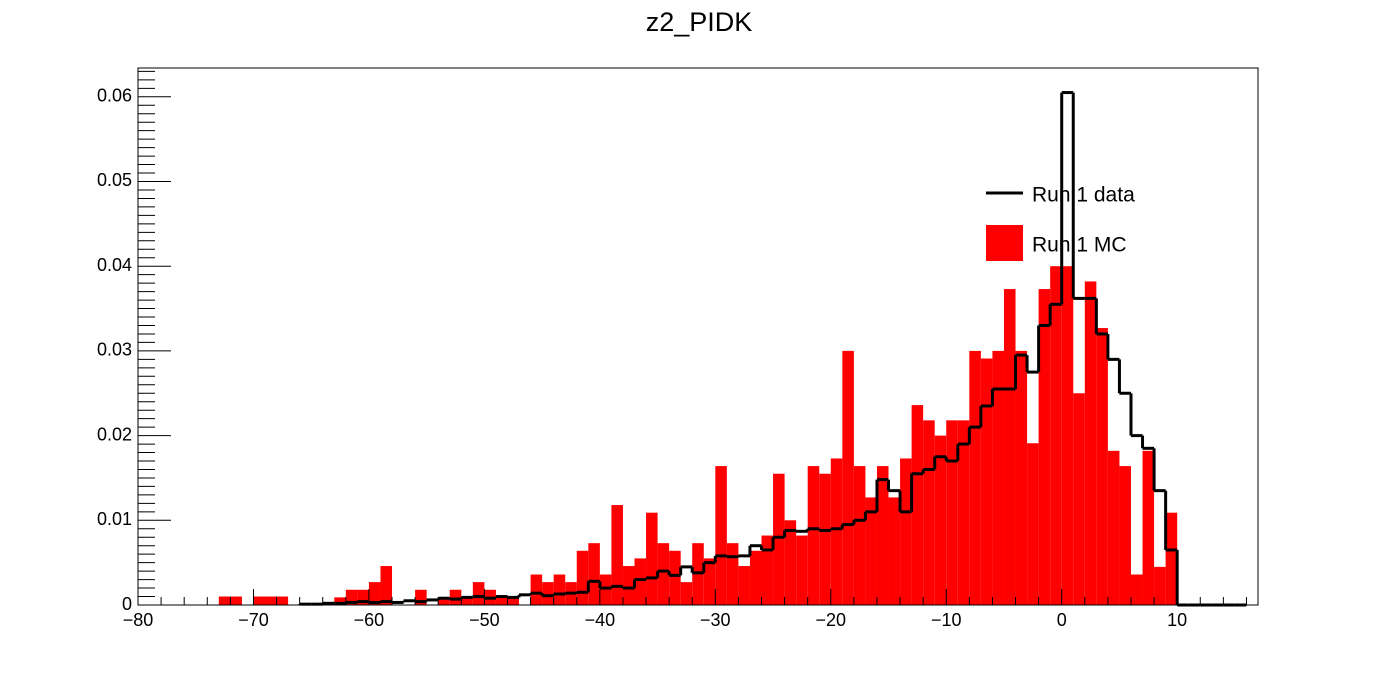  I want to click on x-tick-label: 0, so click(1062, 620).